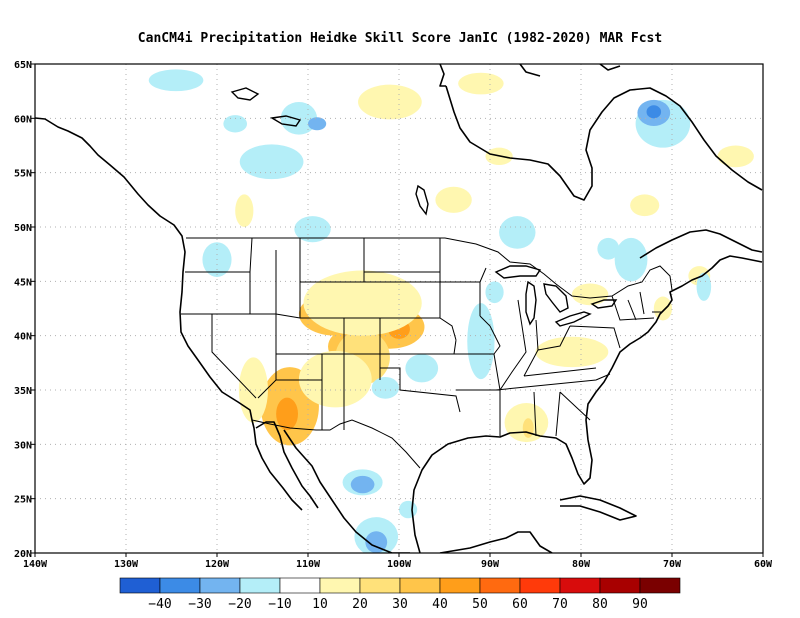 The image size is (800, 618). Describe the element at coordinates (399, 564) in the screenshot. I see `lon-tick-label: 100W` at that location.